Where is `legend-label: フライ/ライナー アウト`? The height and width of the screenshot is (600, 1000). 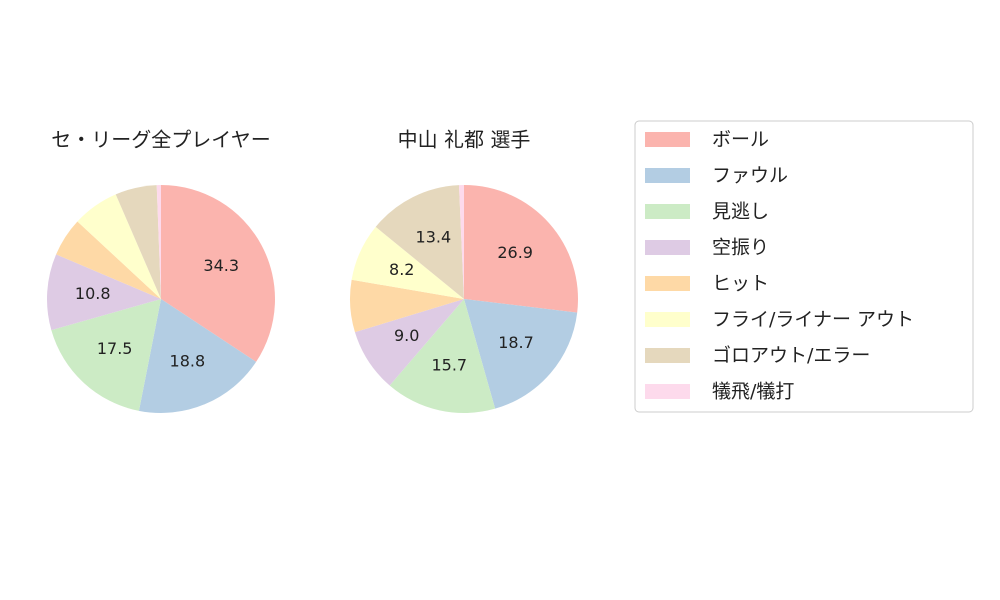
legend-label: フライ/ライナー アウト is located at coordinates (813, 320).